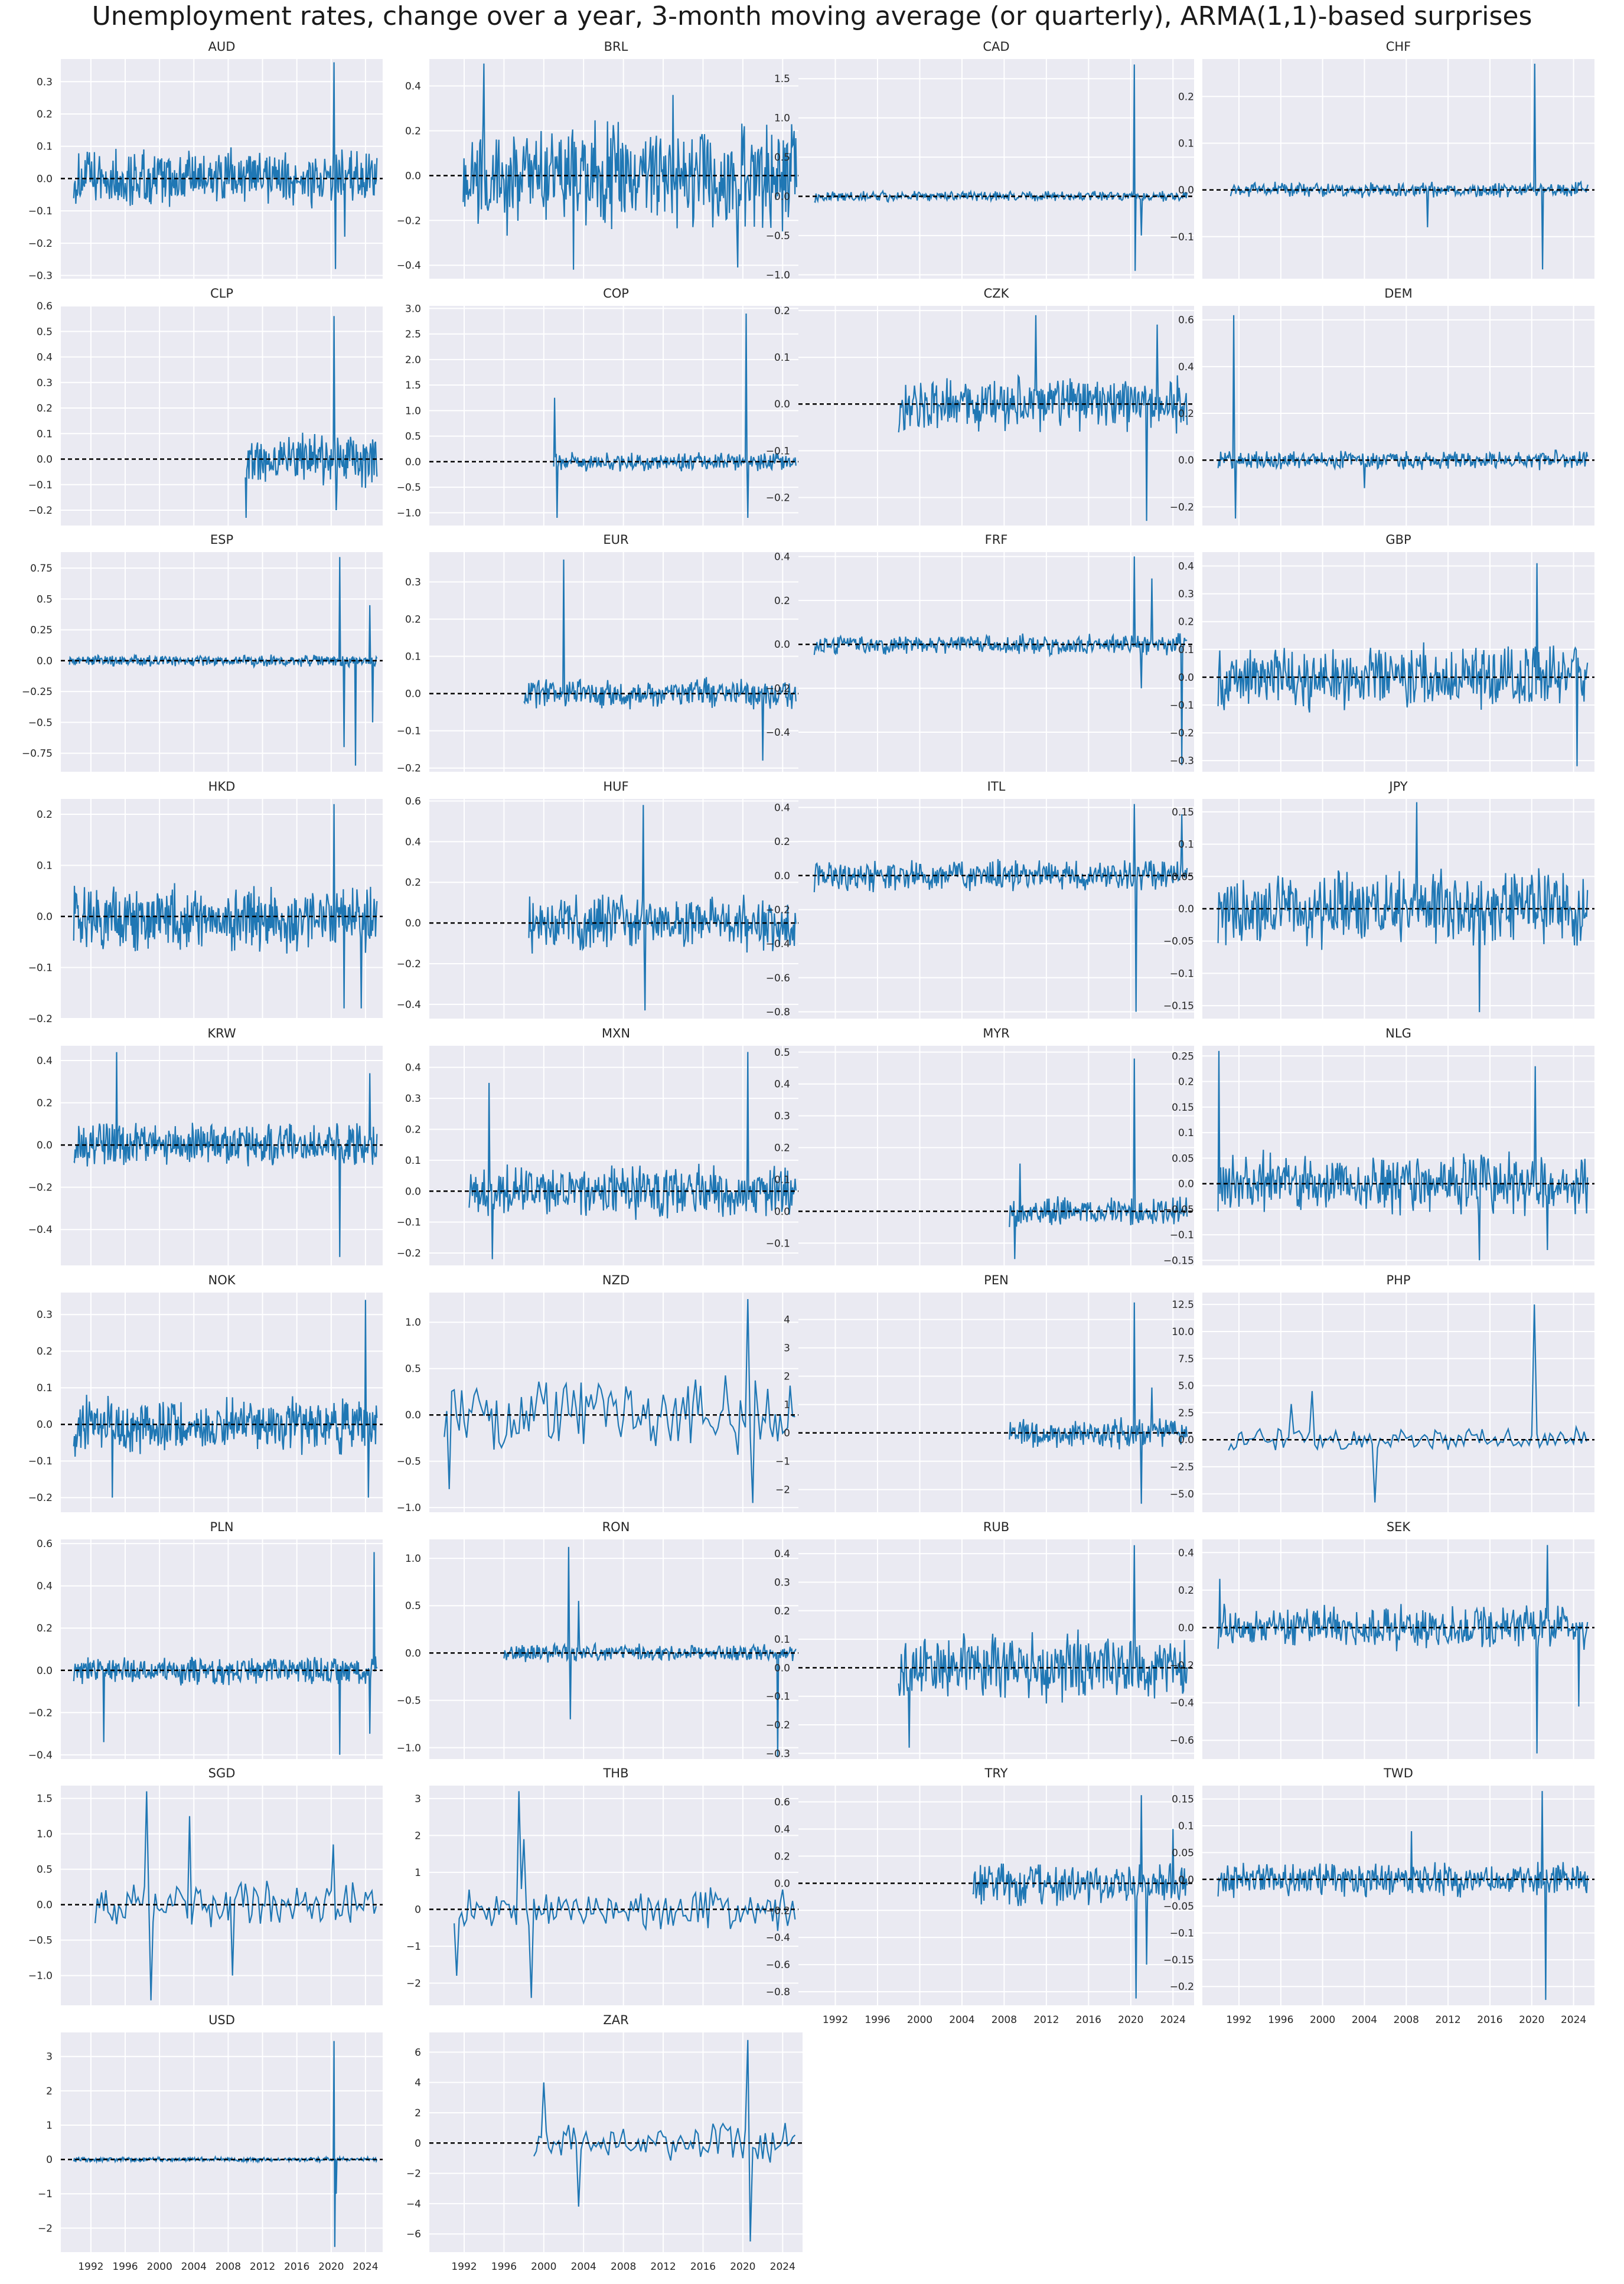  I want to click on y-tick-label: −0.3, so click(40, 276).